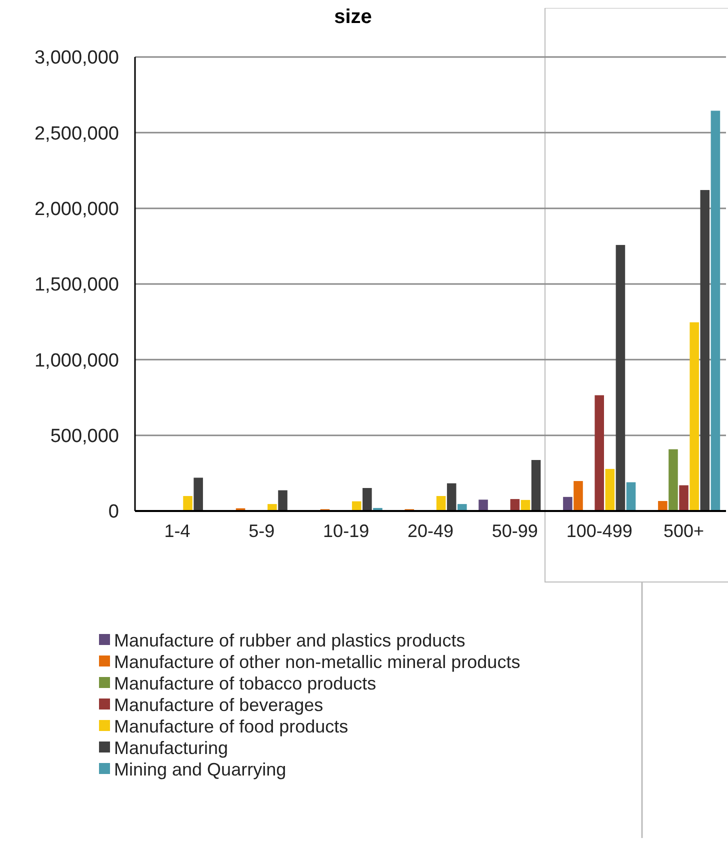 The width and height of the screenshot is (728, 846). Describe the element at coordinates (245, 683) in the screenshot. I see `legend-label: Manufacture of tobacco products` at that location.